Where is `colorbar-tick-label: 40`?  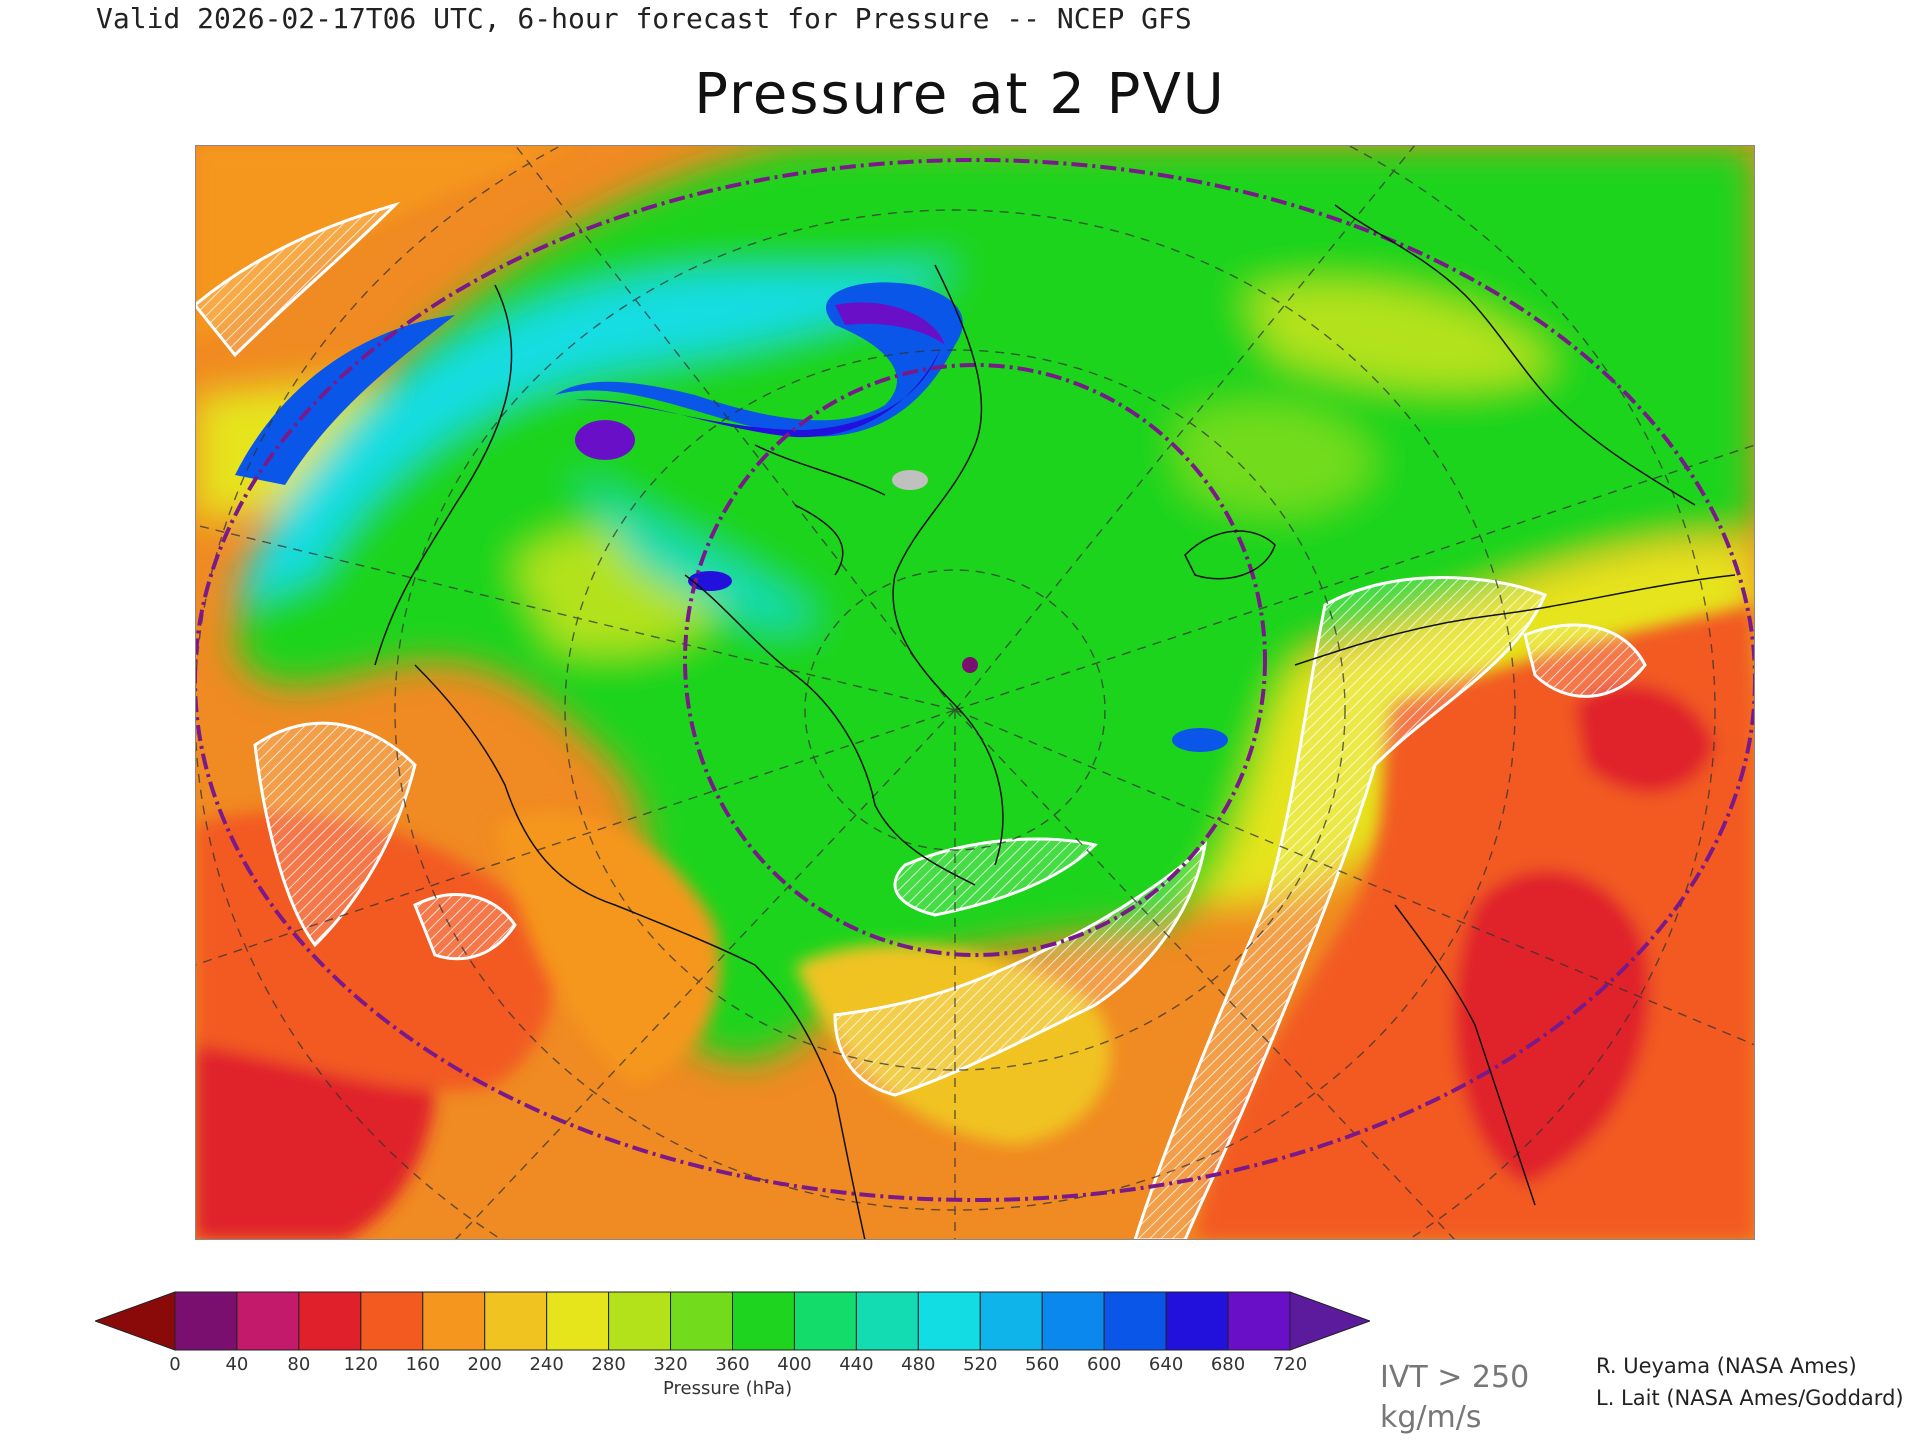
colorbar-tick-label: 40 is located at coordinates (237, 1364).